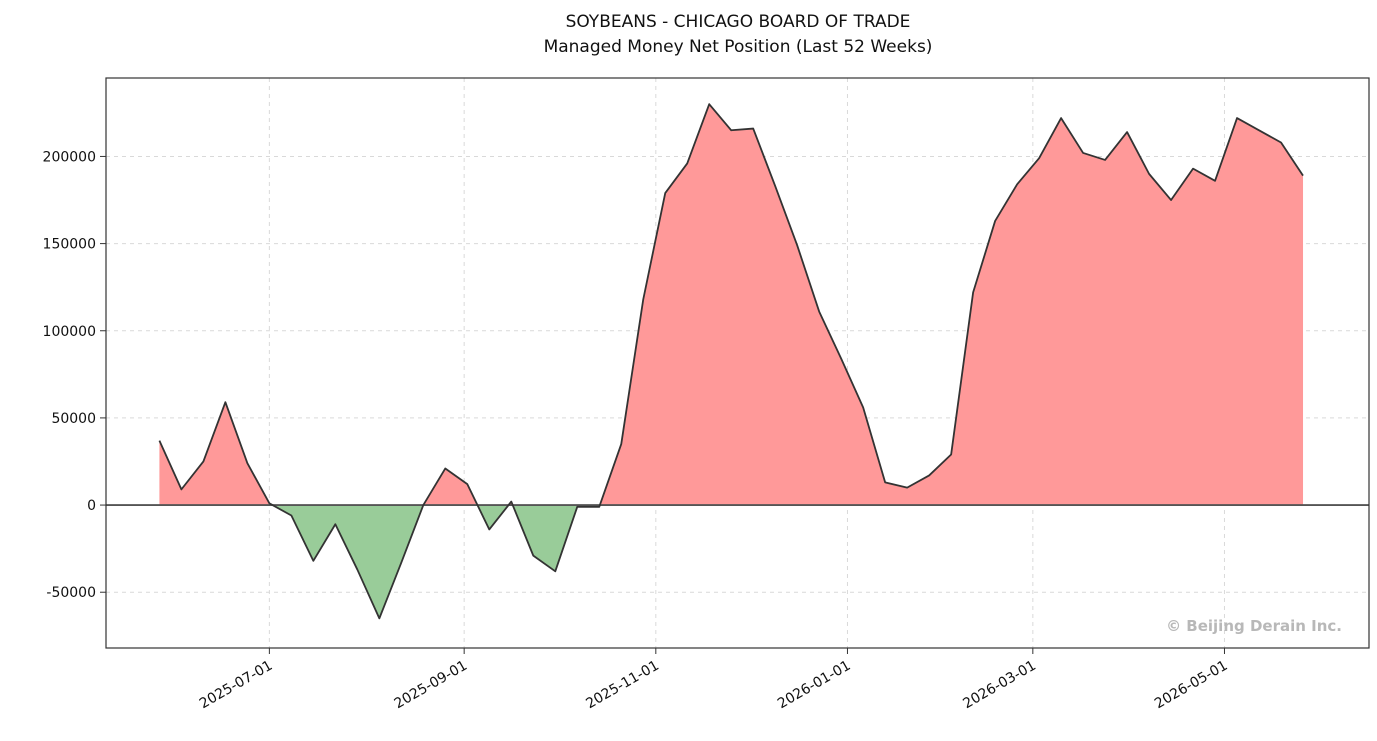 Image resolution: width=1377 pixels, height=741 pixels. What do you see at coordinates (71, 593) in the screenshot?
I see `y-tick-label: -50000` at bounding box center [71, 593].